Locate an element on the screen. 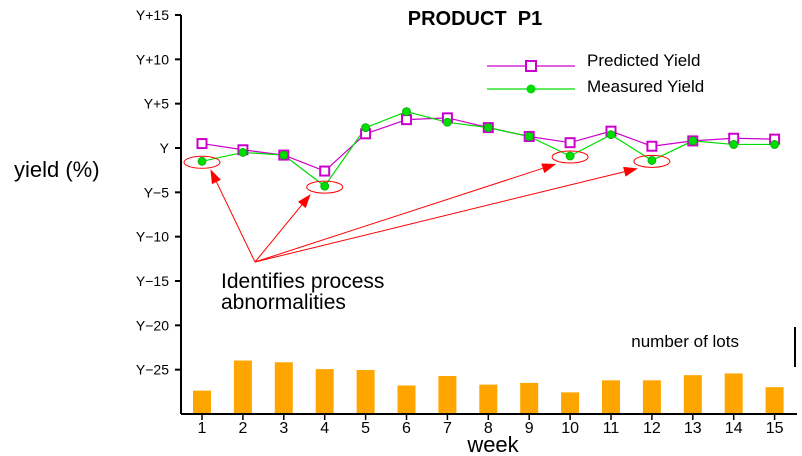 This screenshot has height=456, width=802. y-tick-label: Y is located at coordinates (165, 148).